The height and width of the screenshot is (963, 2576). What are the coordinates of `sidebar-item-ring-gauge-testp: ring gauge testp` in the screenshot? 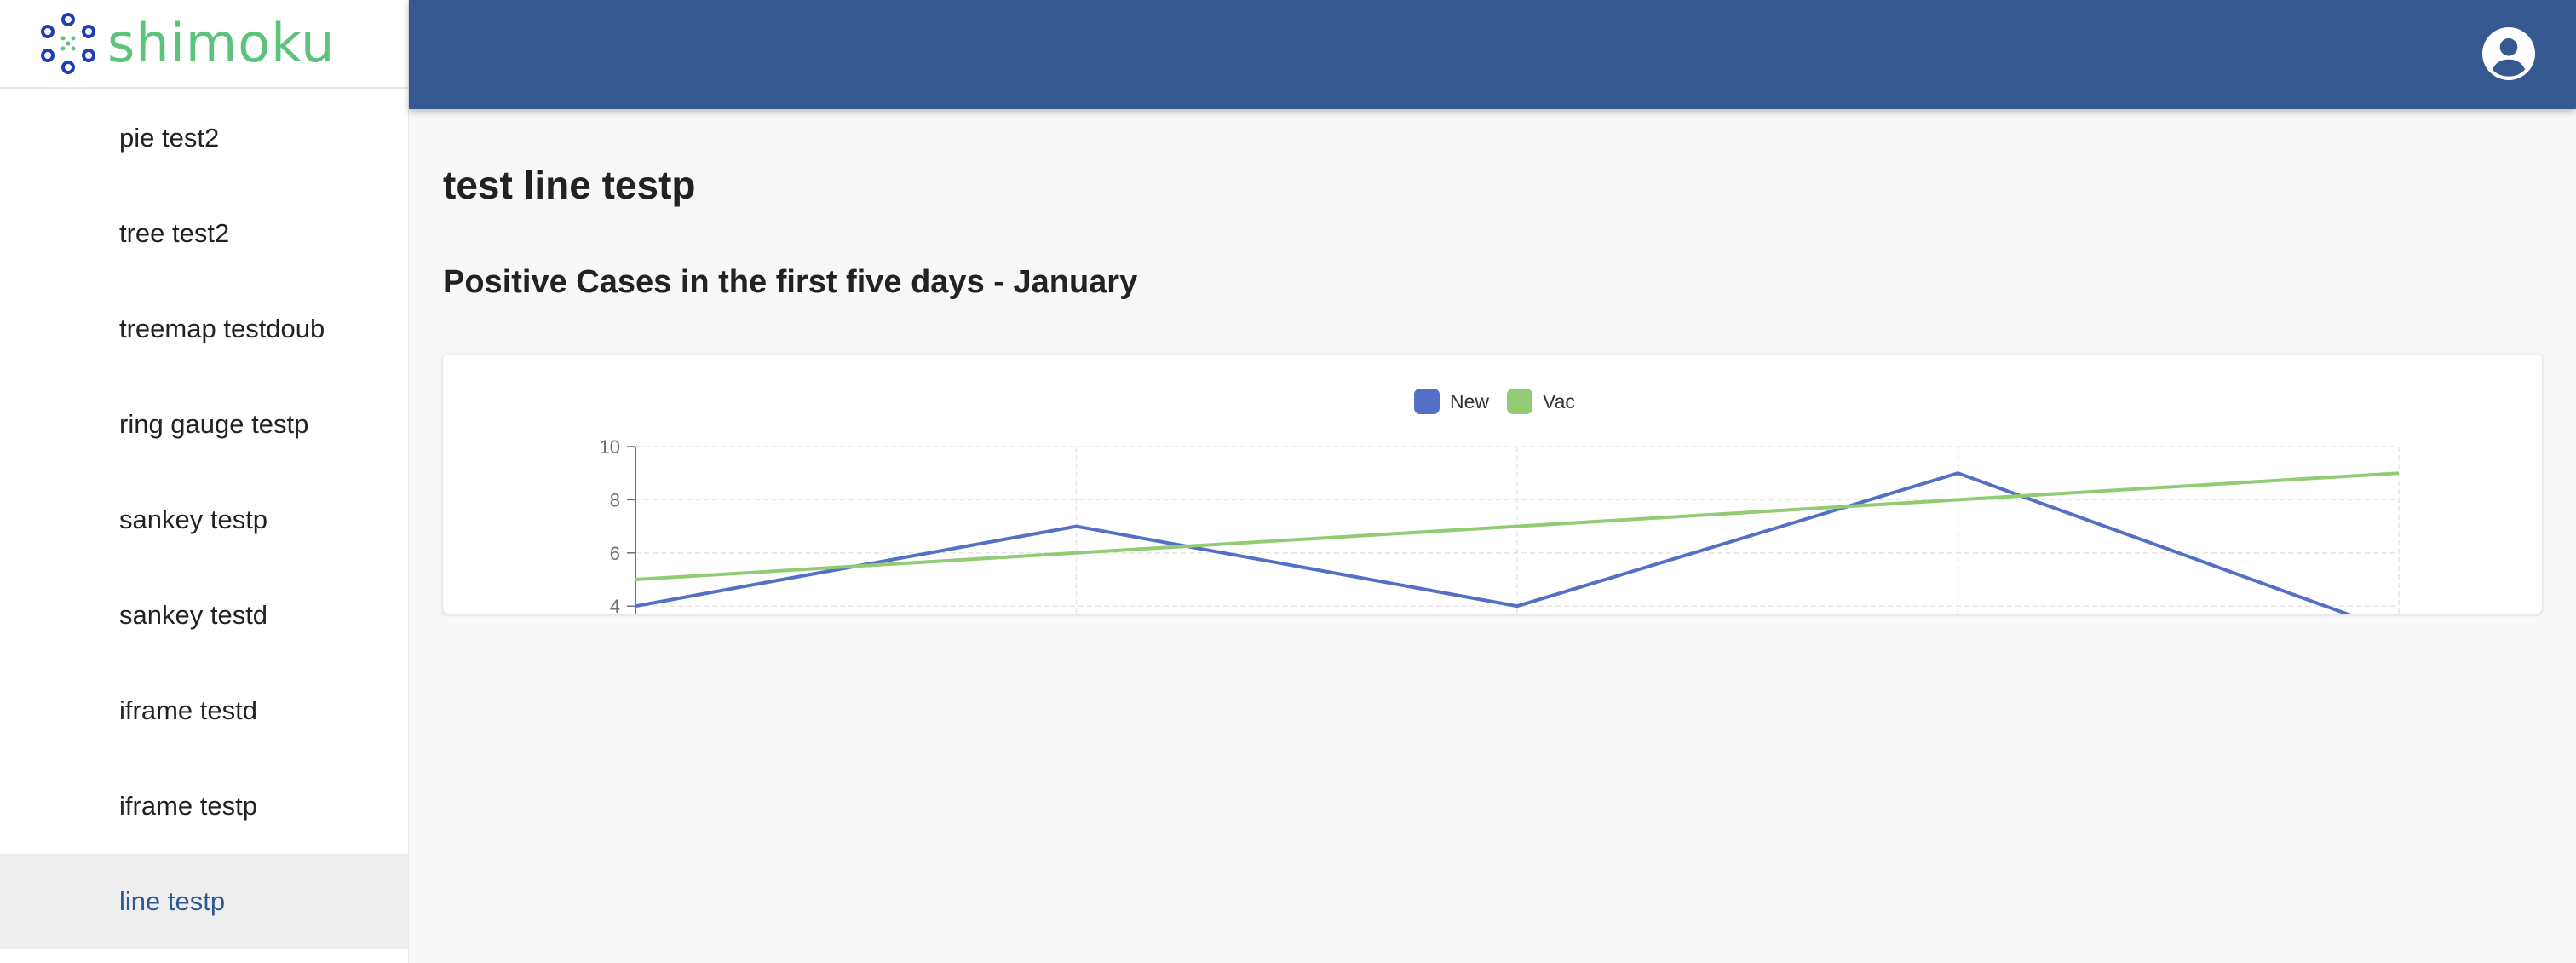 It's located at (214, 424).